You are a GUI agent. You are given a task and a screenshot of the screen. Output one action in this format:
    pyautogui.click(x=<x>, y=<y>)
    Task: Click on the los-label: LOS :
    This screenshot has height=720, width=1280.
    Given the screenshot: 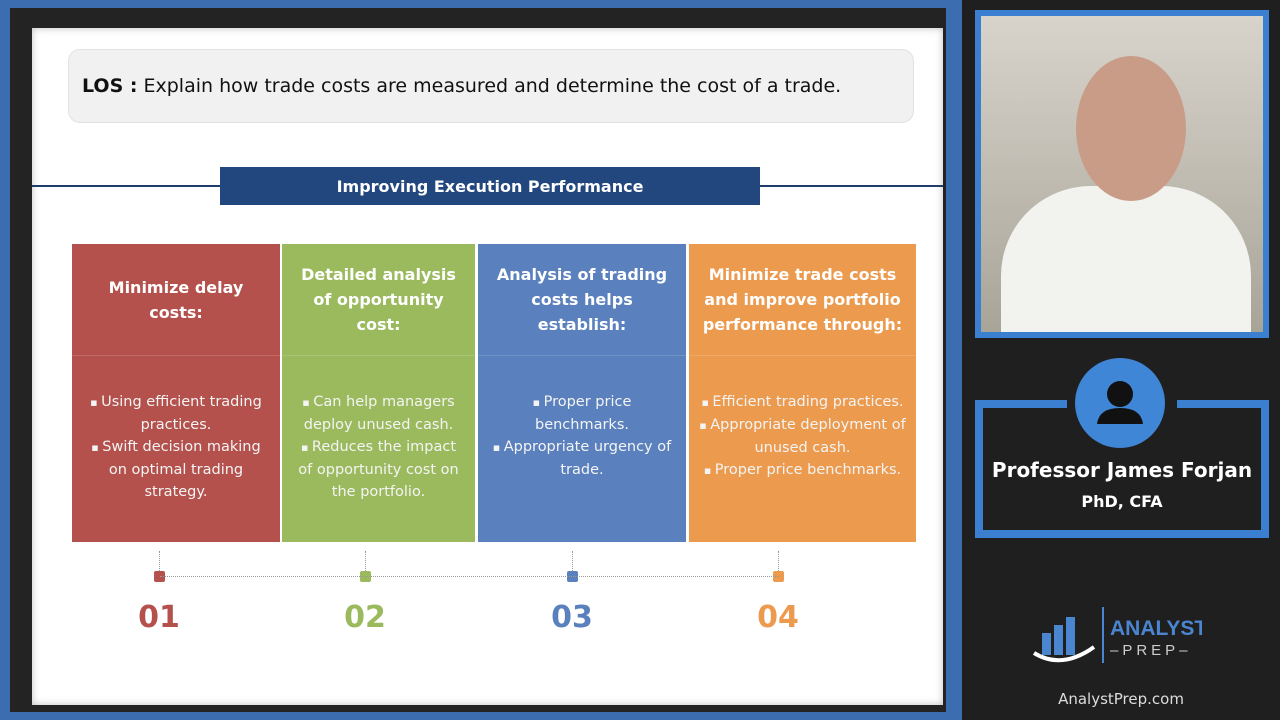 What is the action you would take?
    pyautogui.click(x=110, y=86)
    